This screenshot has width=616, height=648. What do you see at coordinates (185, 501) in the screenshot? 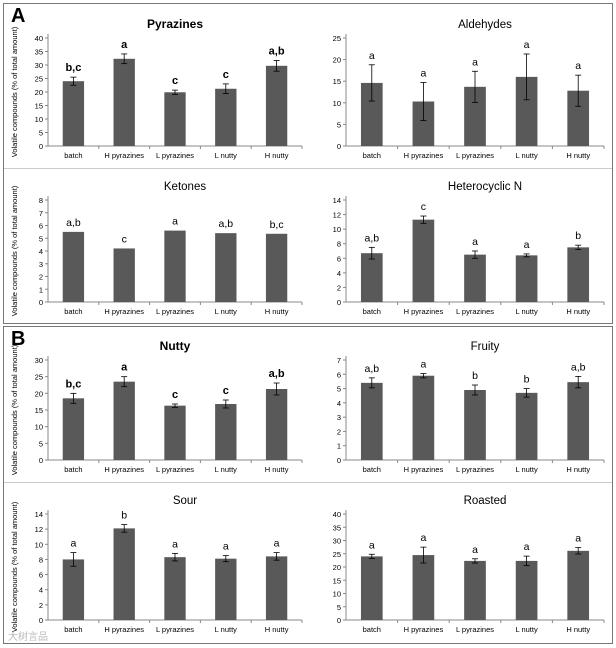
I see `chart-title: Sour` at bounding box center [185, 501].